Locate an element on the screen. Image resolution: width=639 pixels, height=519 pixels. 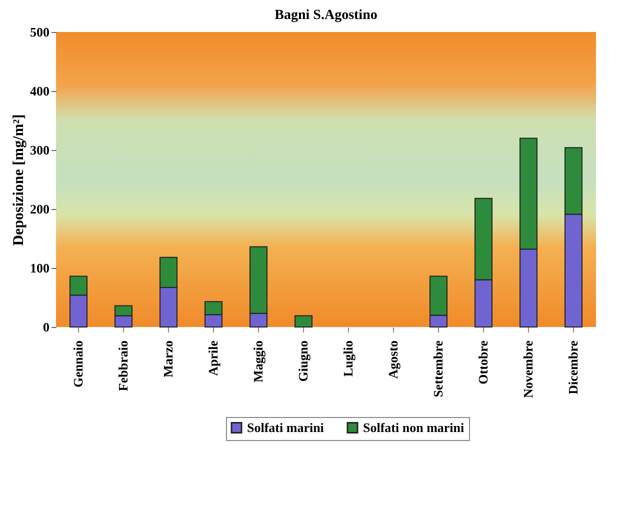
x-tick-label: Ottobre is located at coordinates (483, 362).